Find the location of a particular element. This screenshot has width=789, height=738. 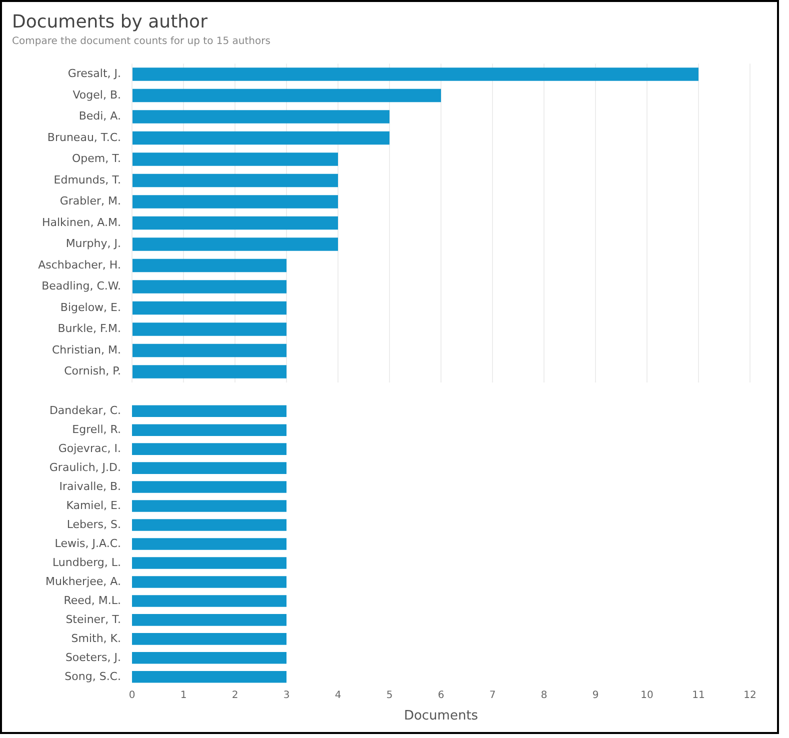

x-tick-label: 12 is located at coordinates (750, 695).